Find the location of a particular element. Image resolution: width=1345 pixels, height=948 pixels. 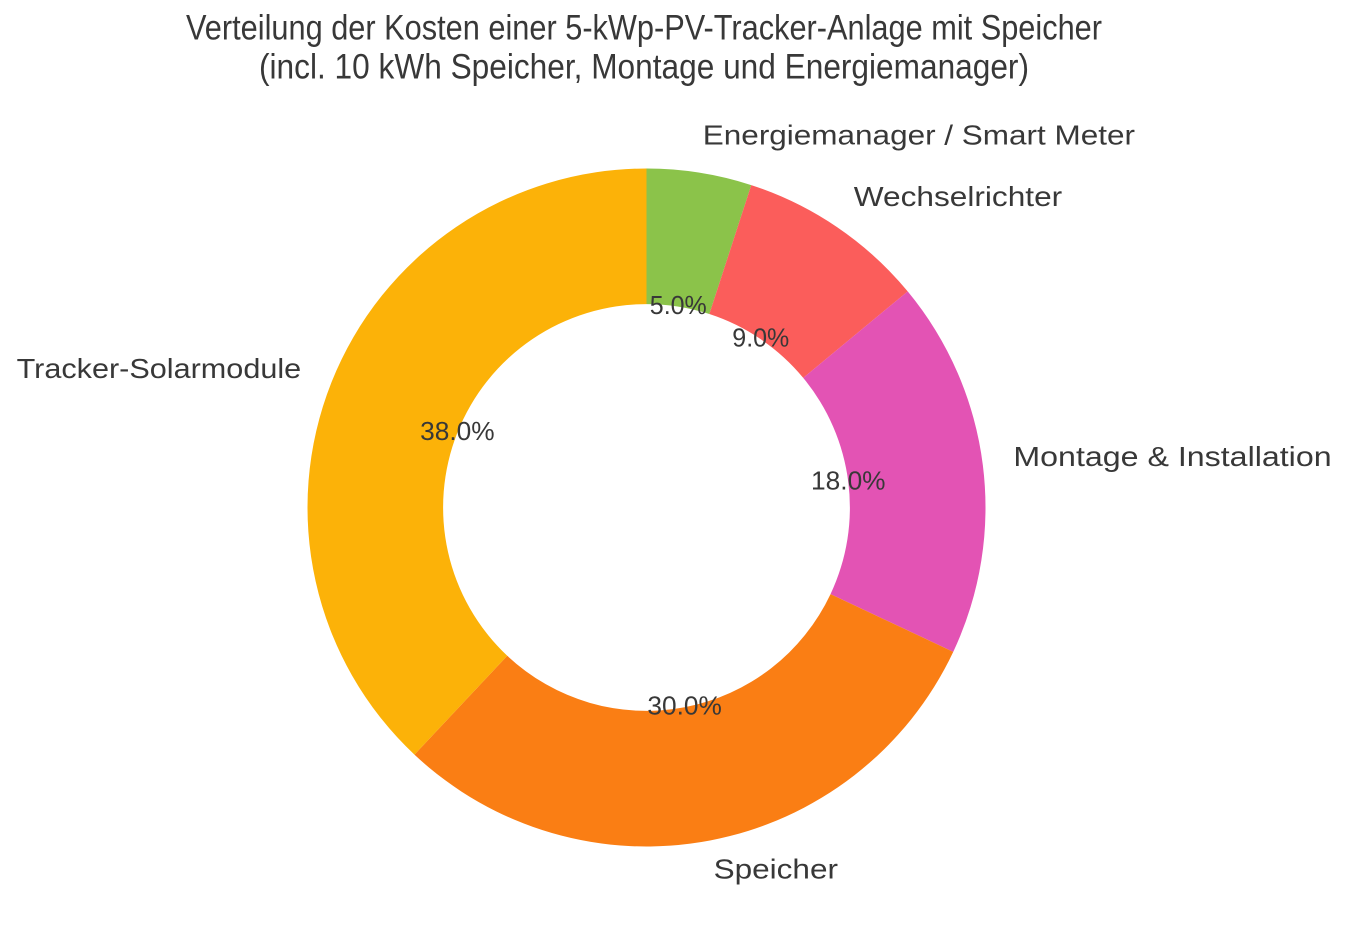

svg-text: Montage & Installation is located at coordinates (1172, 456).